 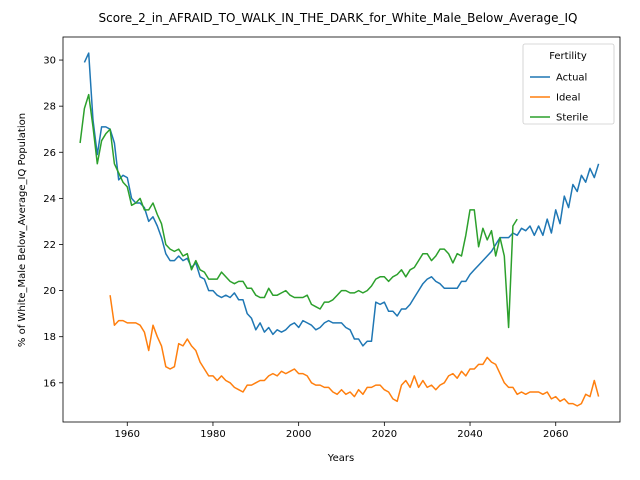 I want to click on legend: Fertility Actual Ideal Sterile, so click(x=568, y=84).